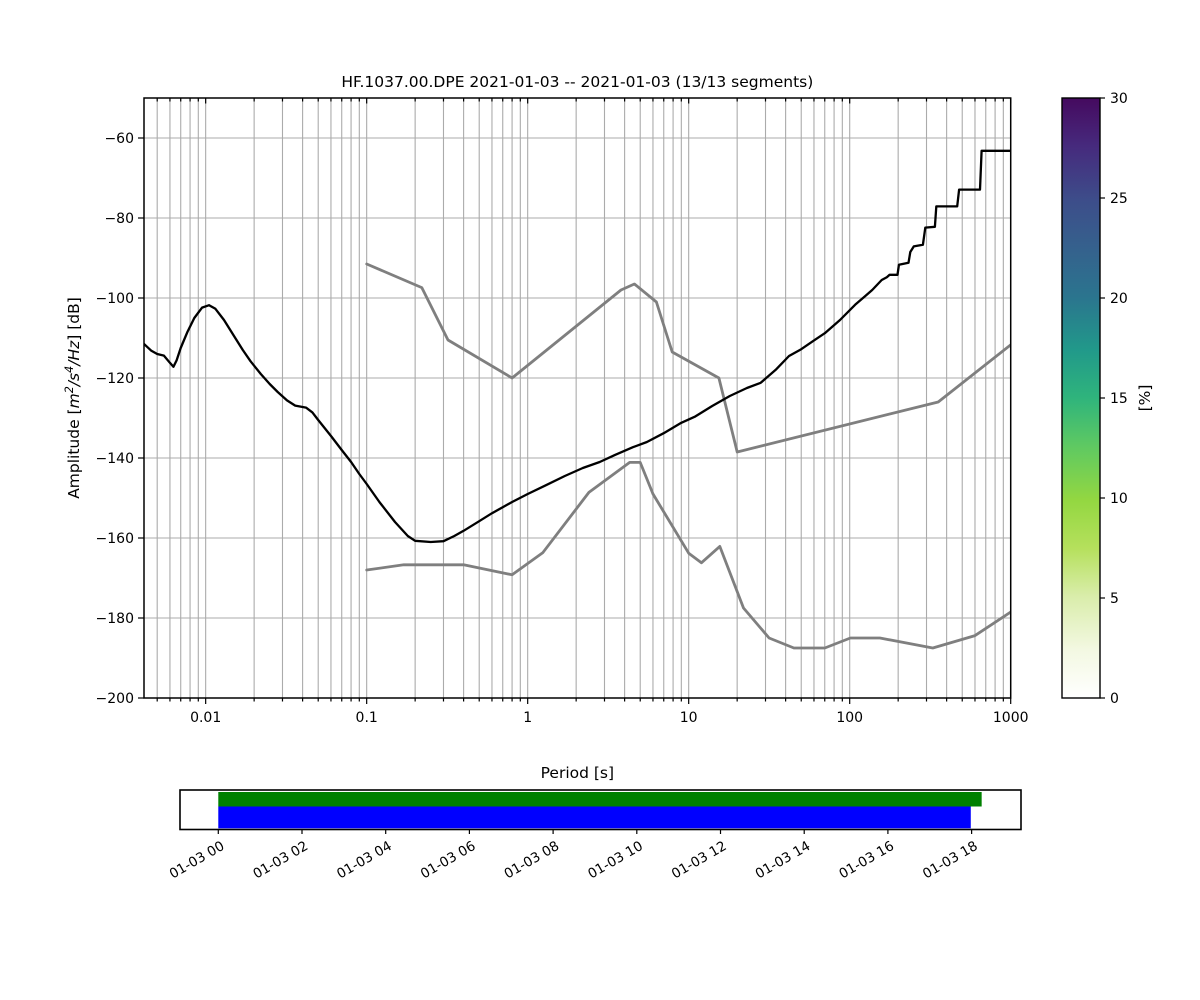 This screenshot has height=1000, width=1200. What do you see at coordinates (119, 139) in the screenshot?
I see `y-tick-label: −60` at bounding box center [119, 139].